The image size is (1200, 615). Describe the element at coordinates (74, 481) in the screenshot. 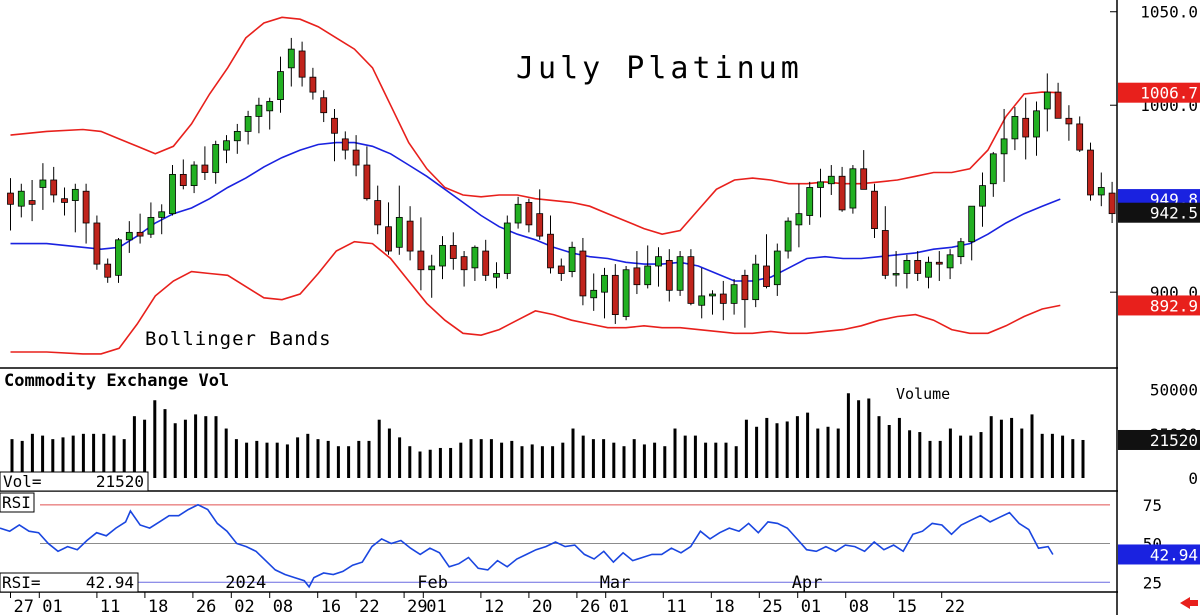

I see `vol-readout-box` at that location.